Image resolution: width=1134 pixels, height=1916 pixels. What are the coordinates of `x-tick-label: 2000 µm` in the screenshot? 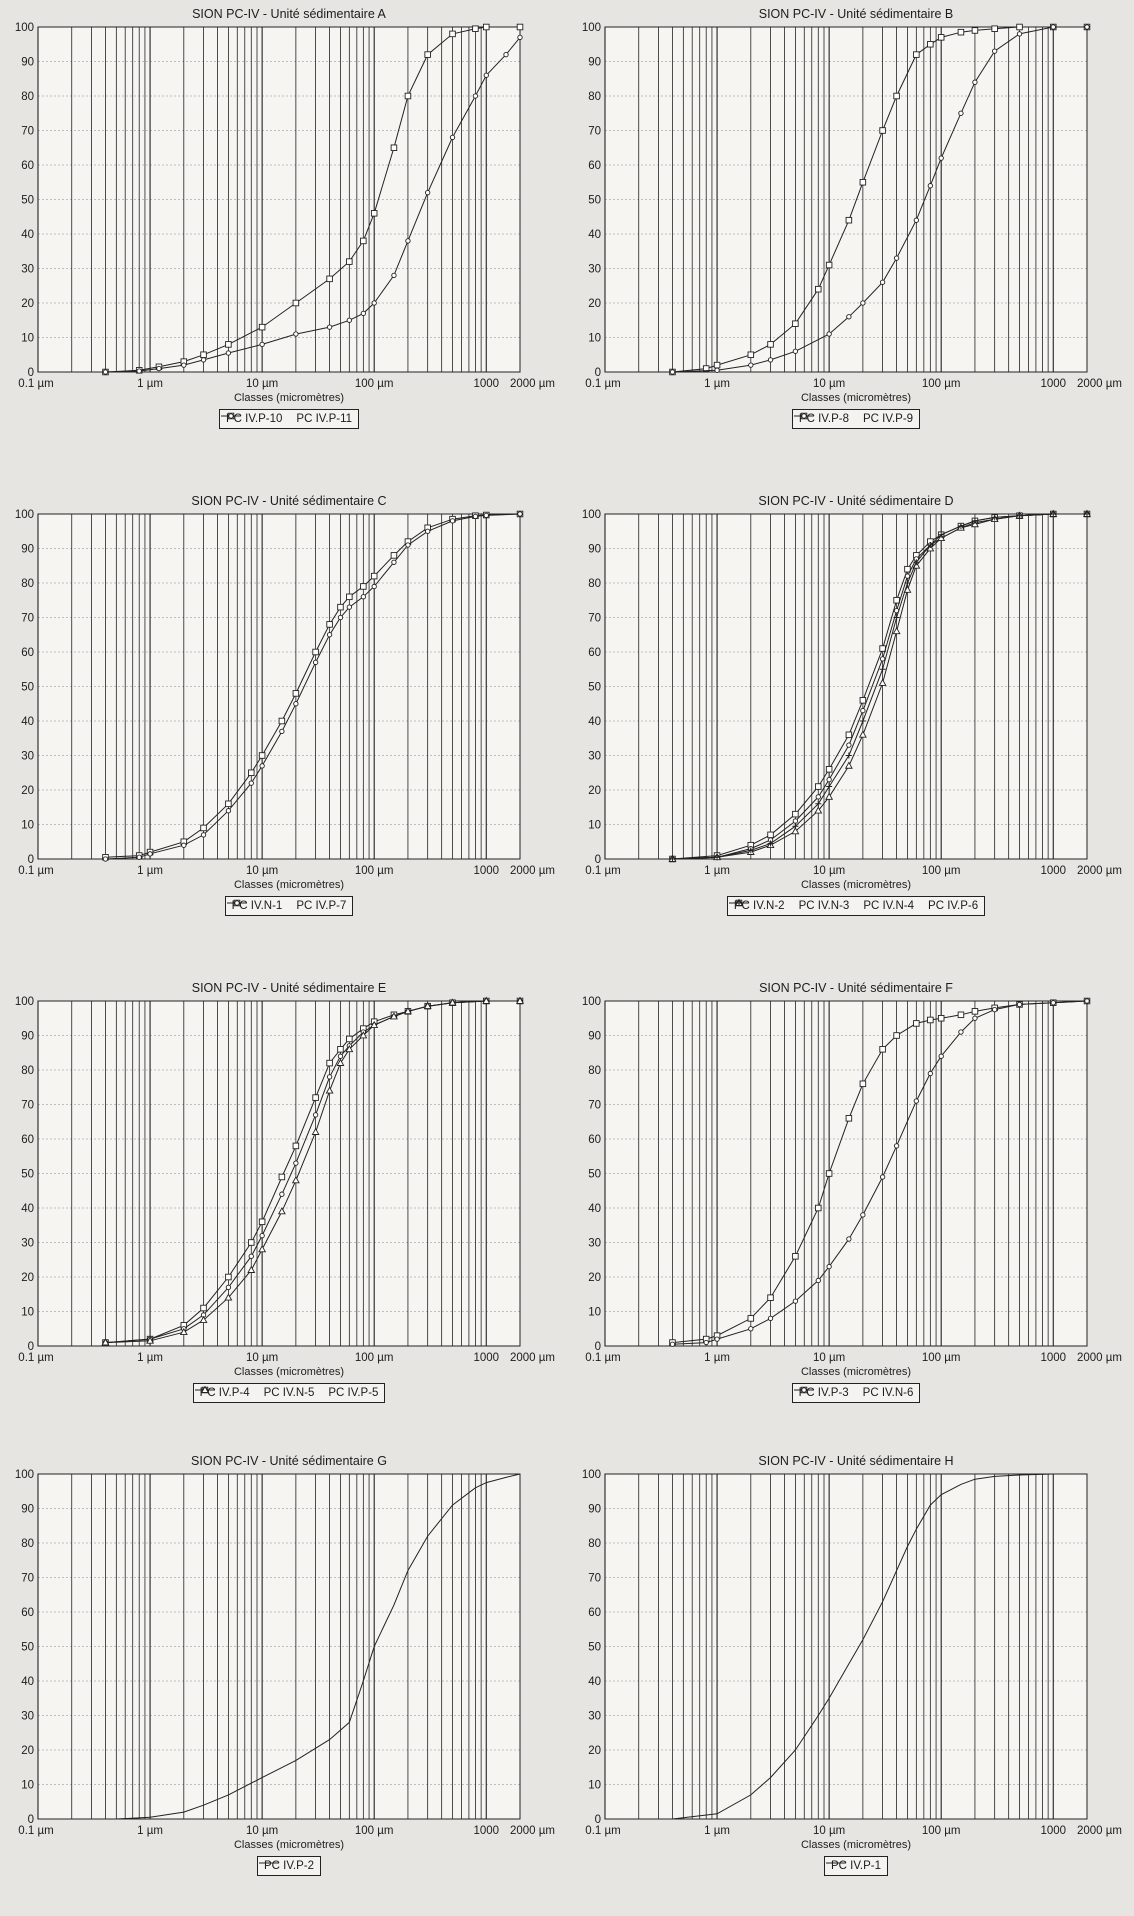 It's located at (532, 871).